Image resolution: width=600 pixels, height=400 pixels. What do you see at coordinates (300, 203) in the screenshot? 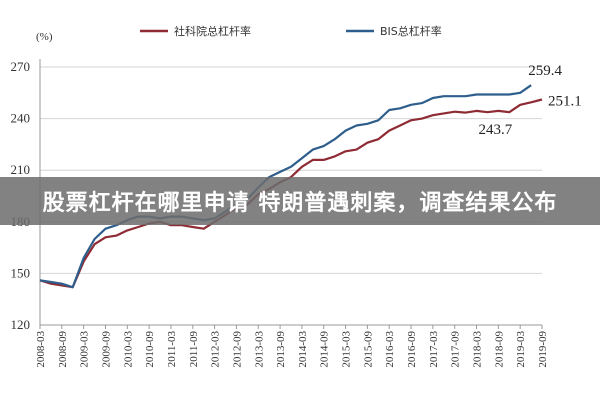
I see `banner-text: 股票杠杆在哪里申请 特朗普遇刺案，调查结果公布` at bounding box center [300, 203].